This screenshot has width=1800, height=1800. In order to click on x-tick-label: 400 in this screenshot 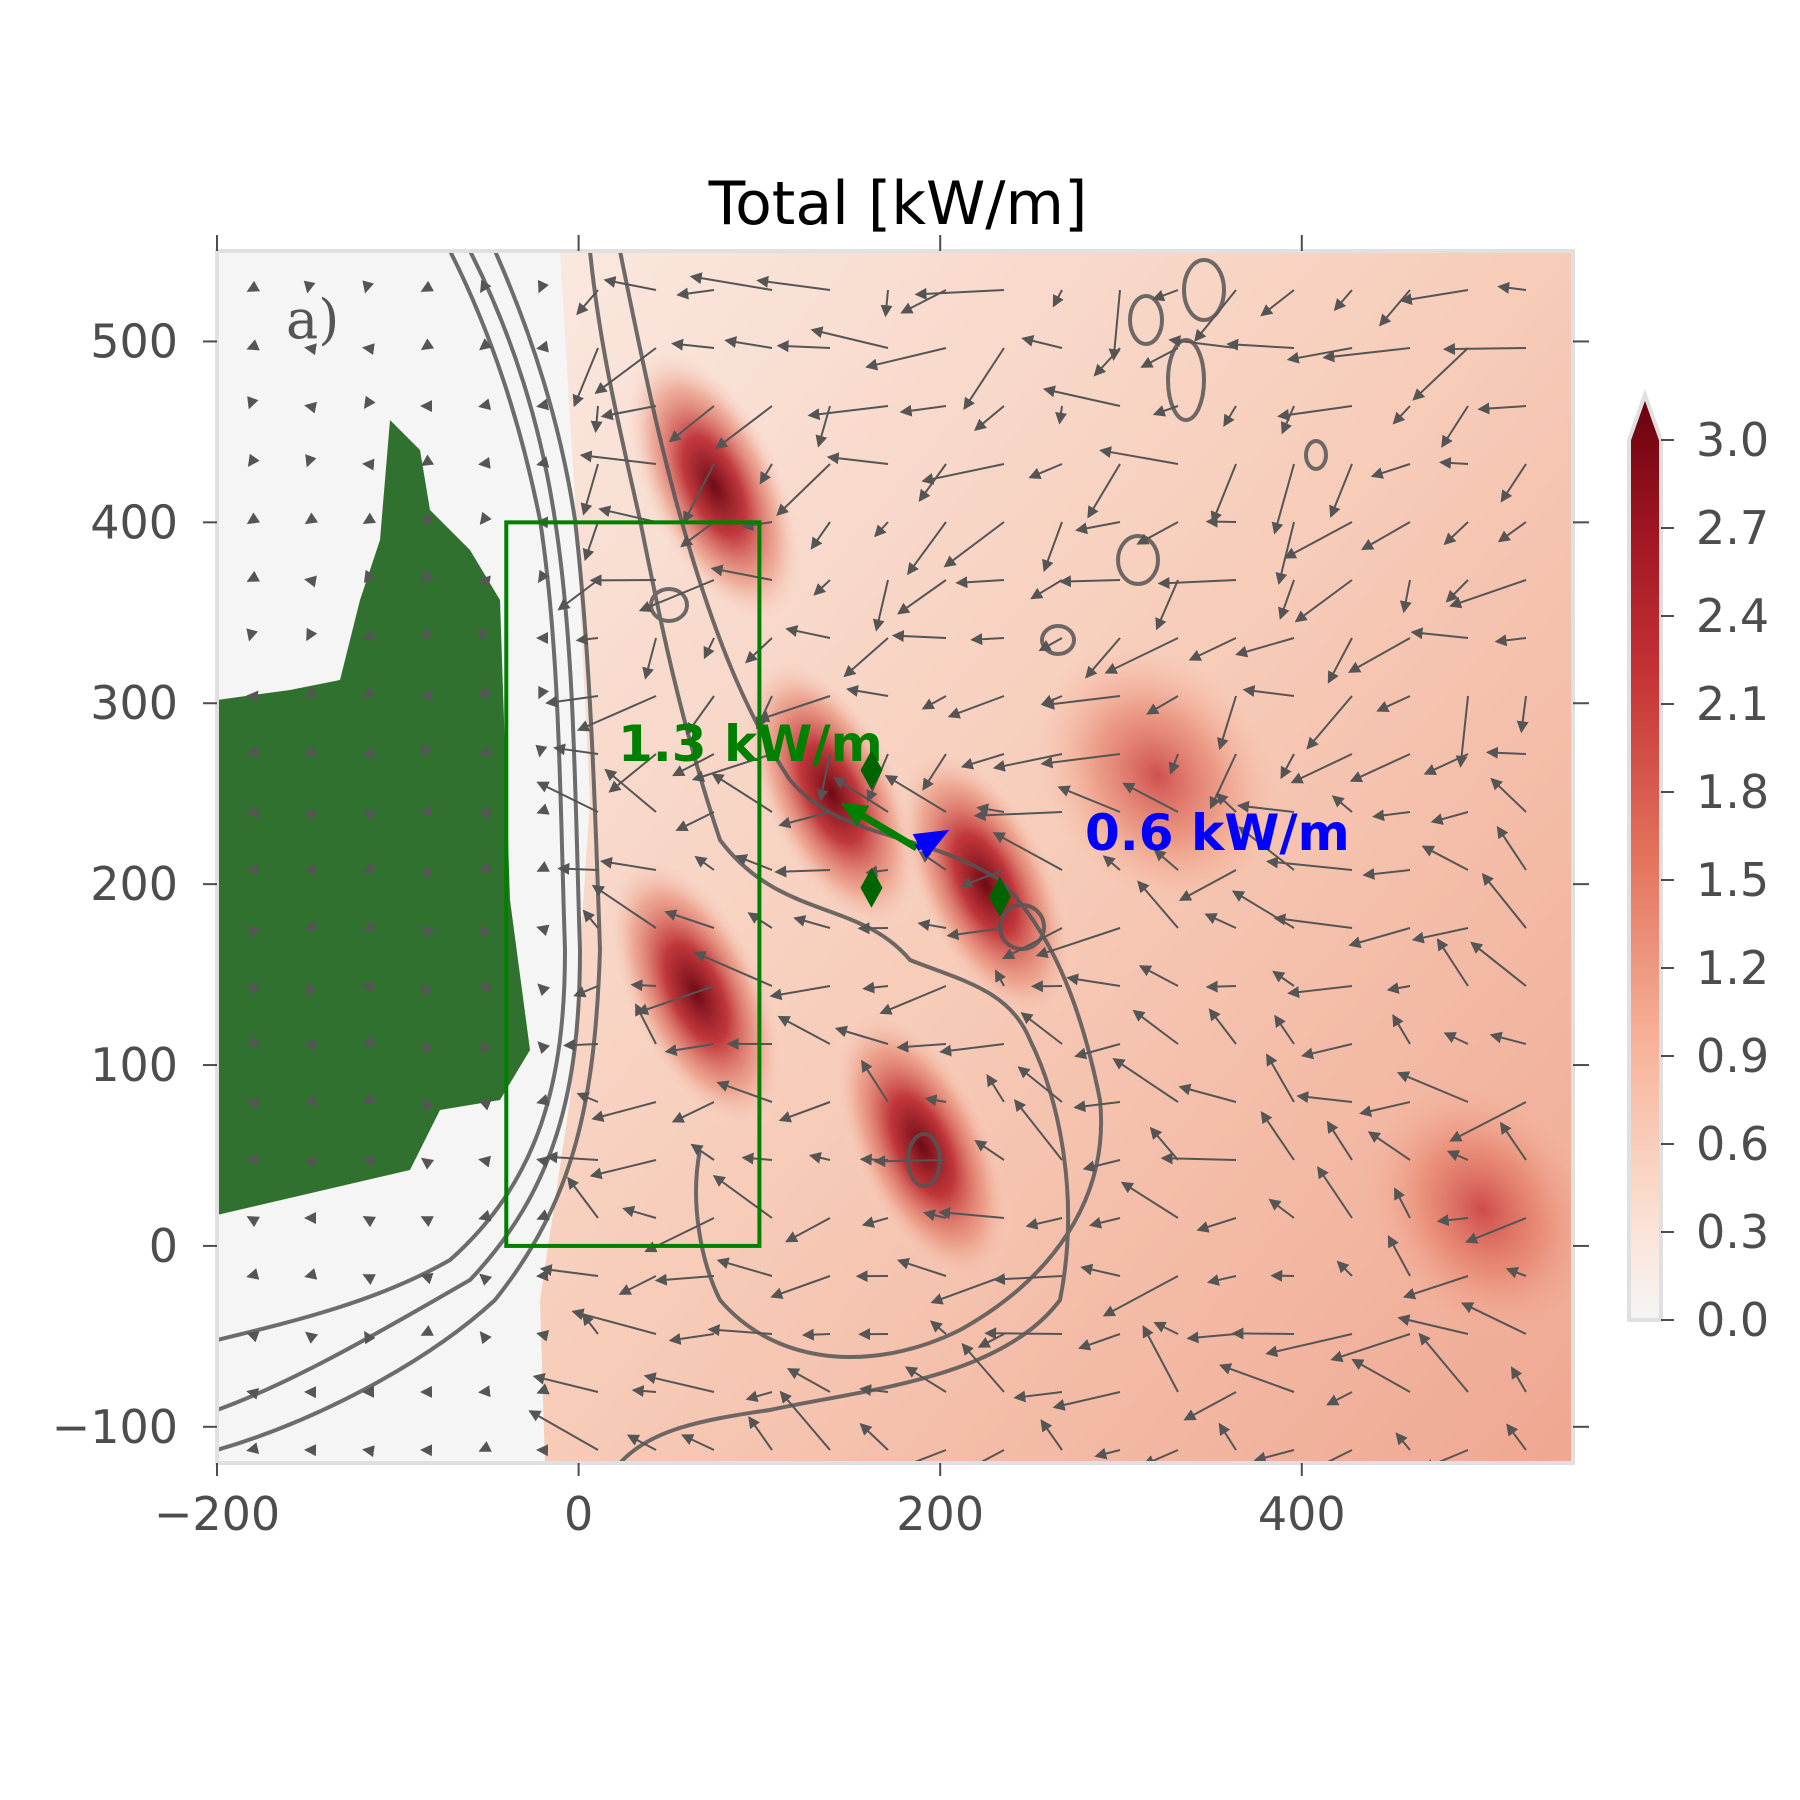, I will do `click(1302, 1514)`.